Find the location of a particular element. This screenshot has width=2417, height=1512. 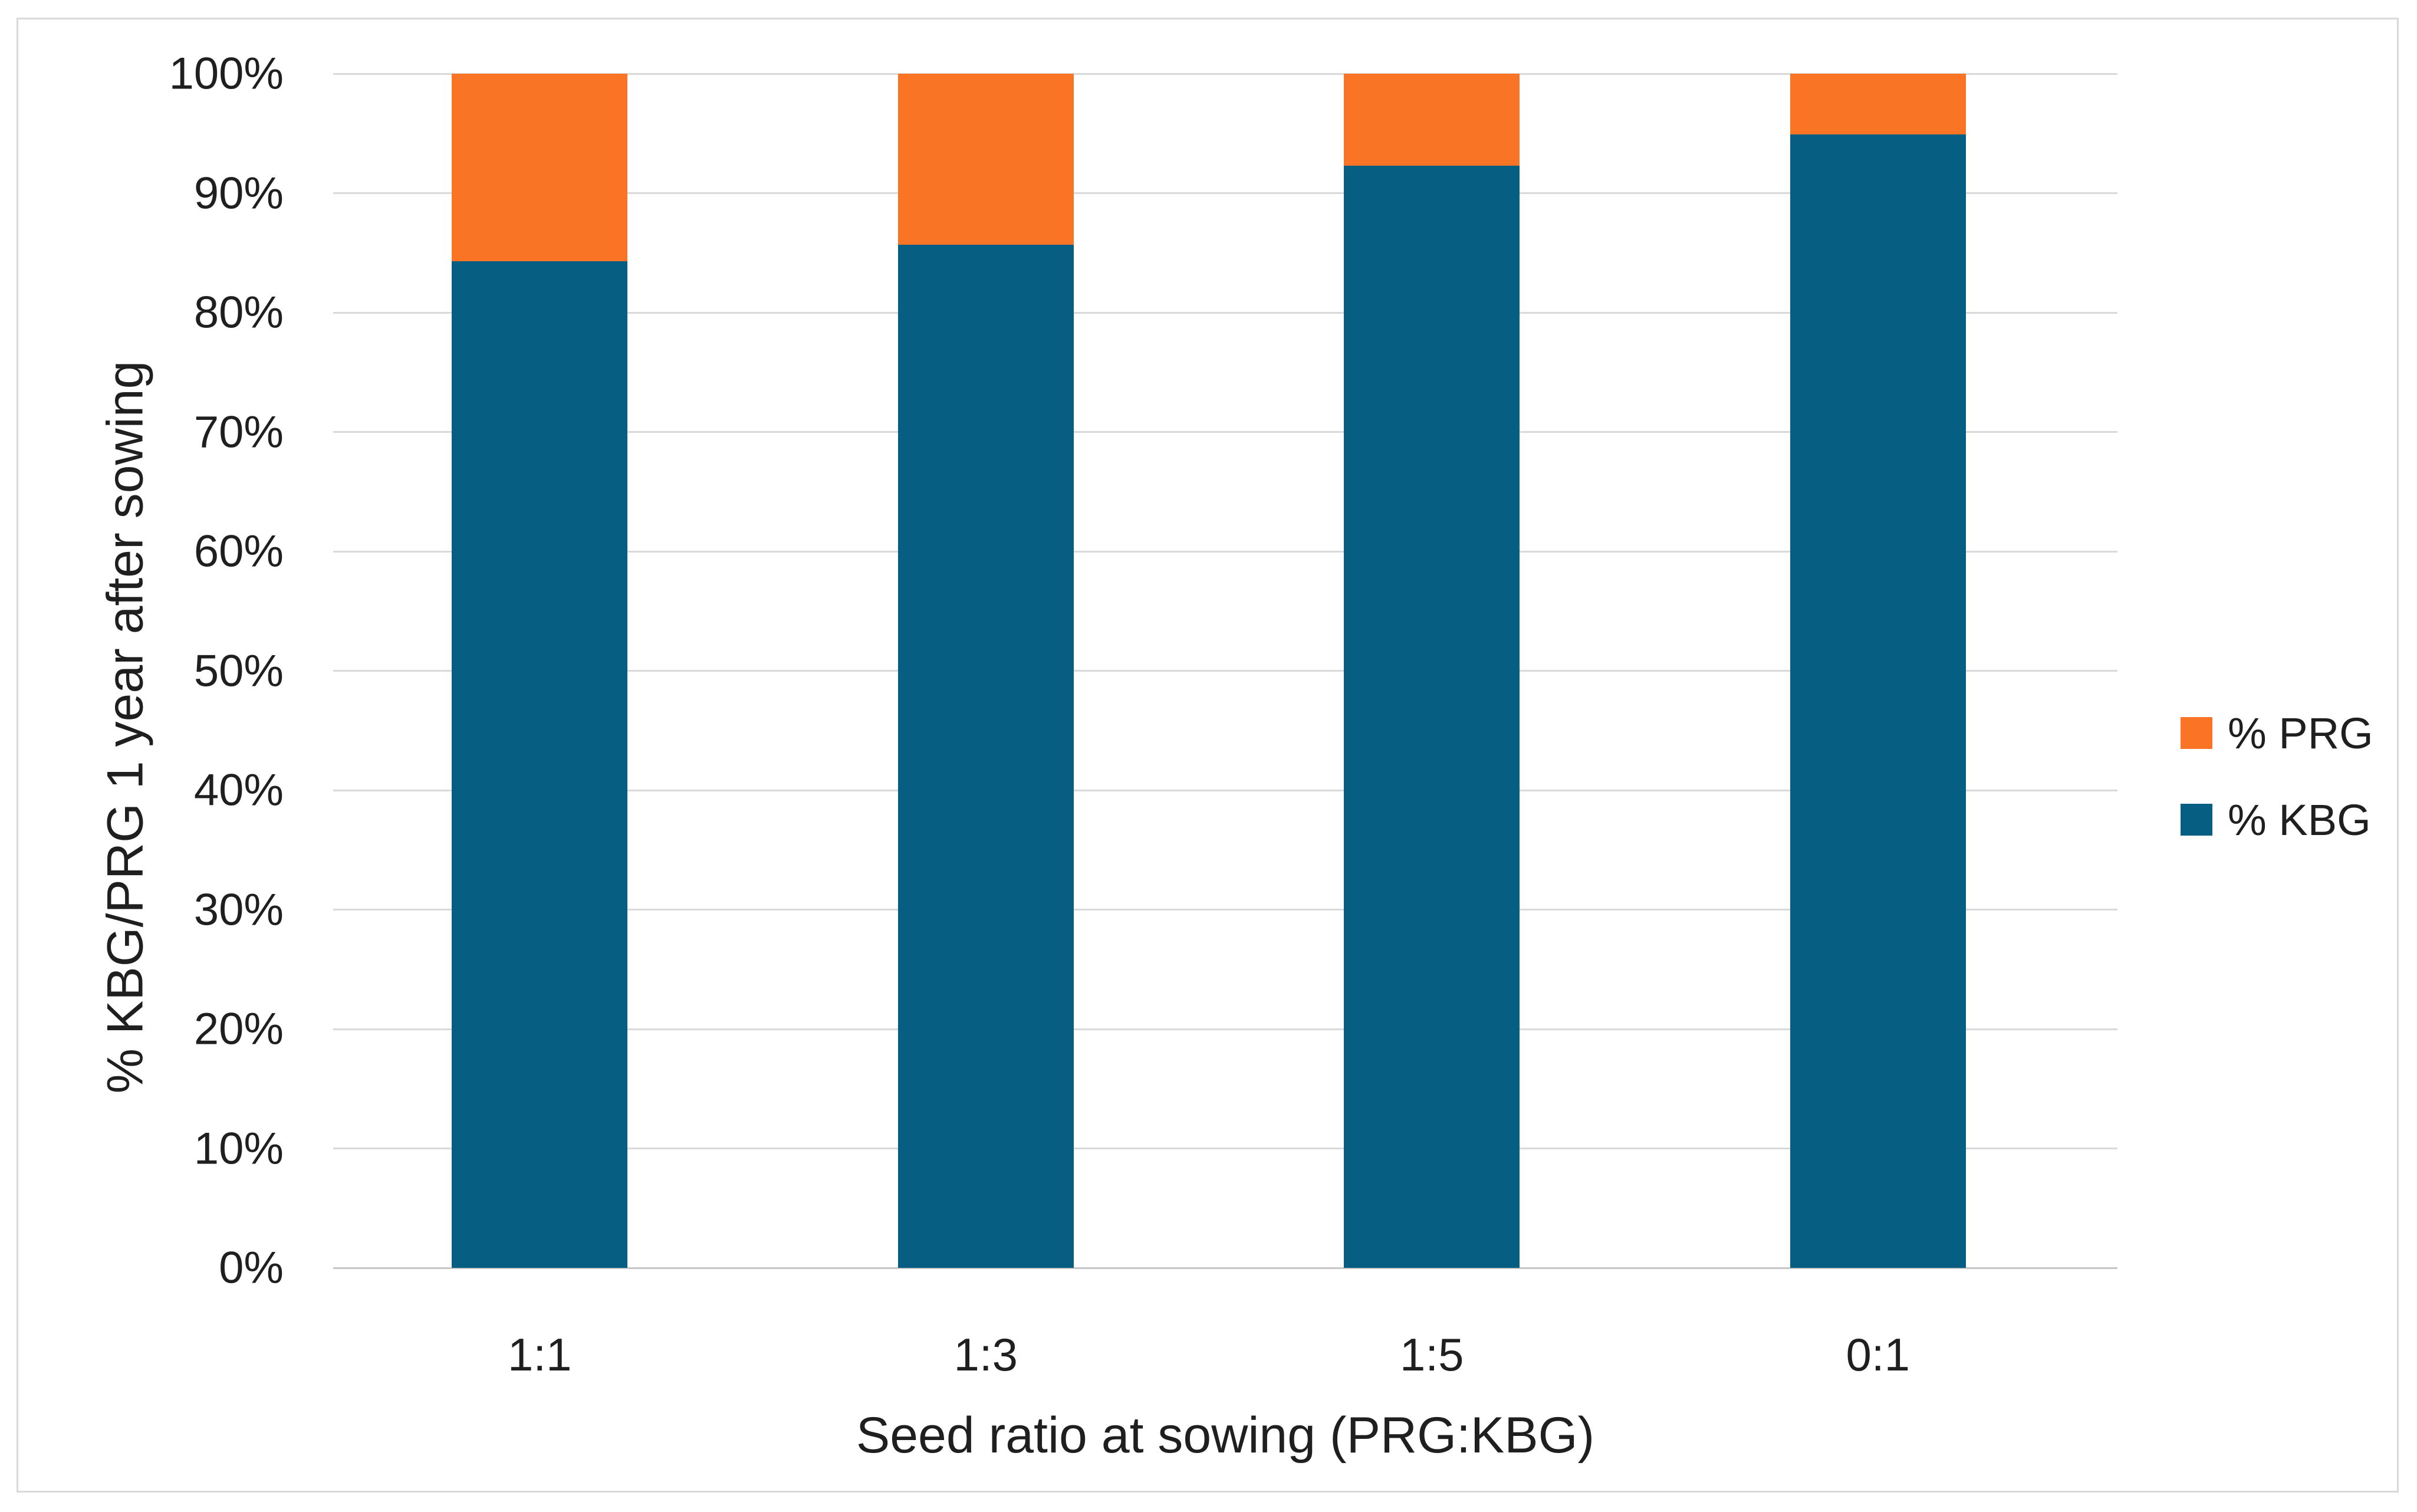

y-tick-label: 40% is located at coordinates (238, 790).